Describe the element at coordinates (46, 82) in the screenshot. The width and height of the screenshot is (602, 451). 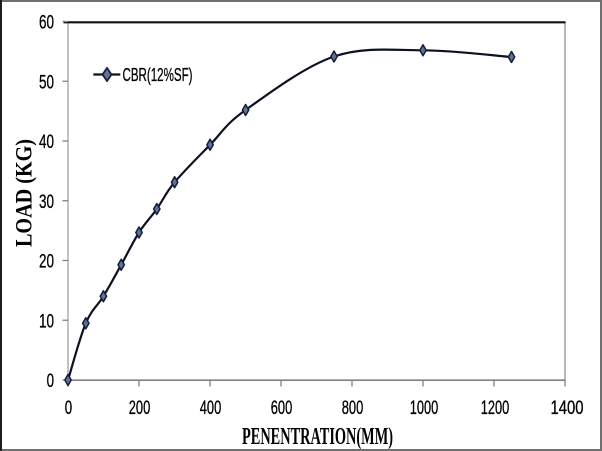
I see `svg-text: 50` at that location.